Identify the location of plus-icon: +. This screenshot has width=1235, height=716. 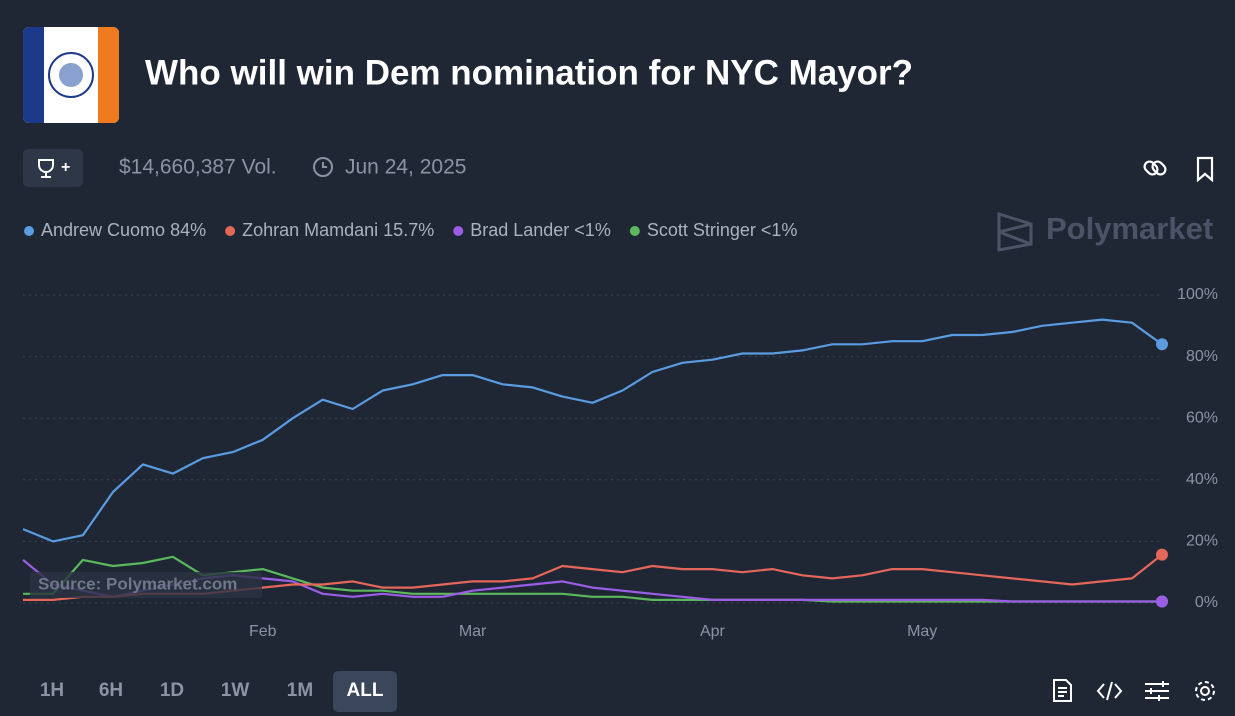
(65, 167).